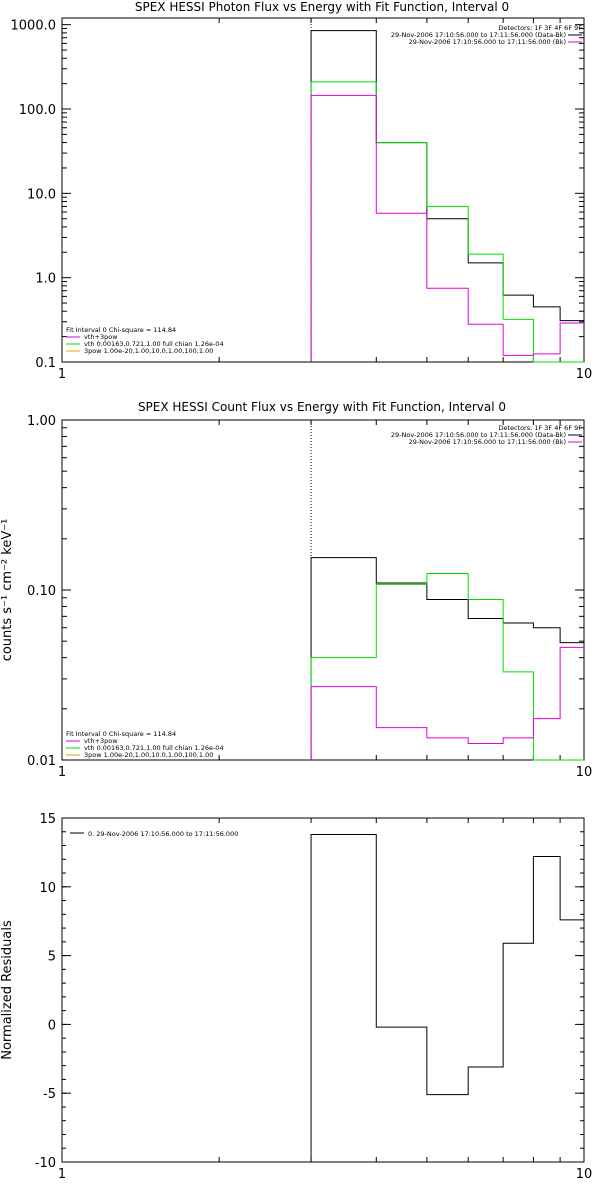 The image size is (600, 1204). I want to click on panel2-ytick-label: 1.00, so click(41, 421).